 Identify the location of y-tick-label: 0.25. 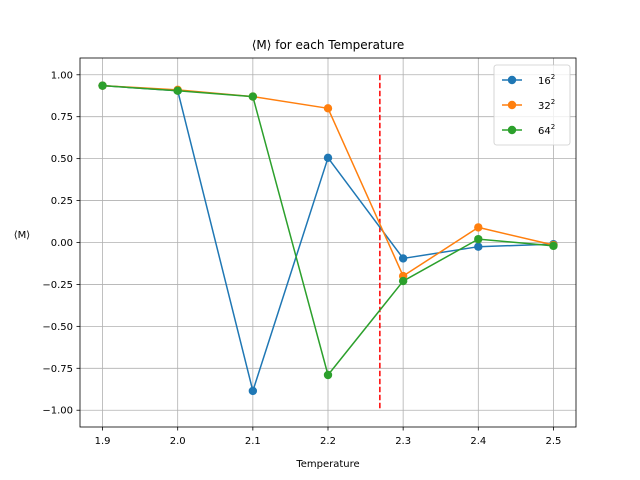
(62, 201).